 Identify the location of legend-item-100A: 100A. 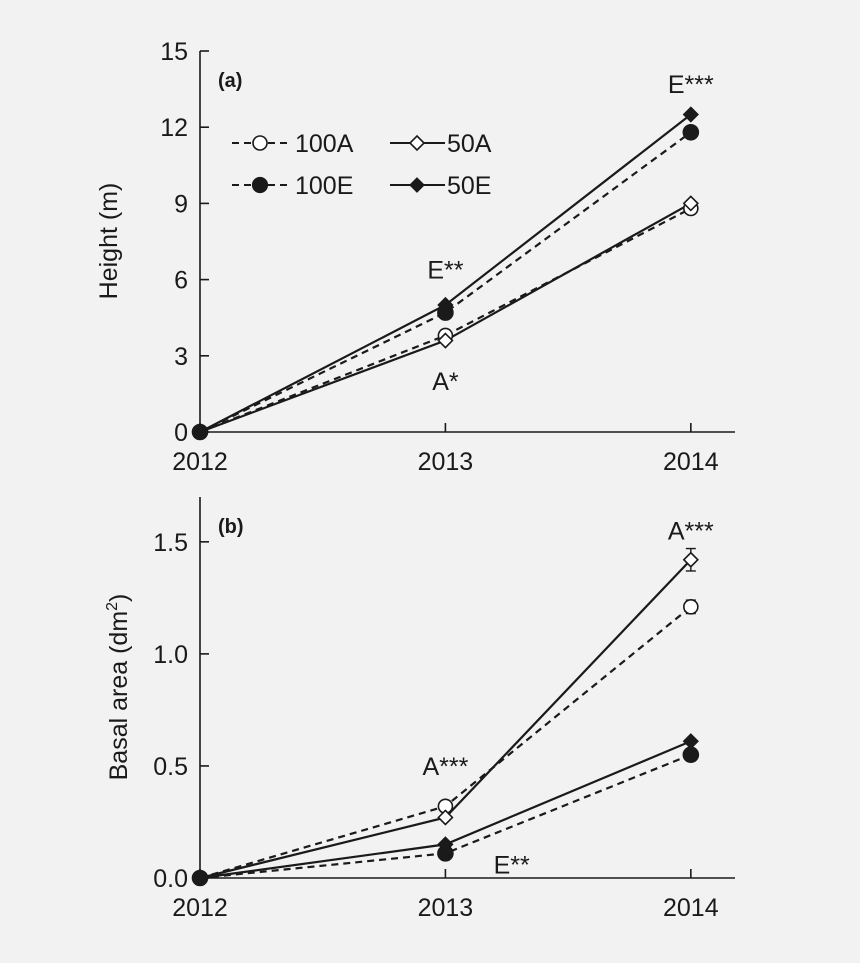
(293, 144).